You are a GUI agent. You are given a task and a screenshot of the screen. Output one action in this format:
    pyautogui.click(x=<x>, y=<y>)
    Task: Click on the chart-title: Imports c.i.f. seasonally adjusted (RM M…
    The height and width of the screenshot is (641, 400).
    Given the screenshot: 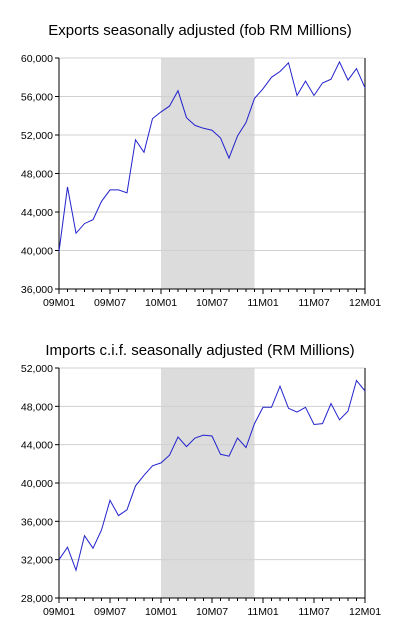 What is the action you would take?
    pyautogui.click(x=200, y=350)
    